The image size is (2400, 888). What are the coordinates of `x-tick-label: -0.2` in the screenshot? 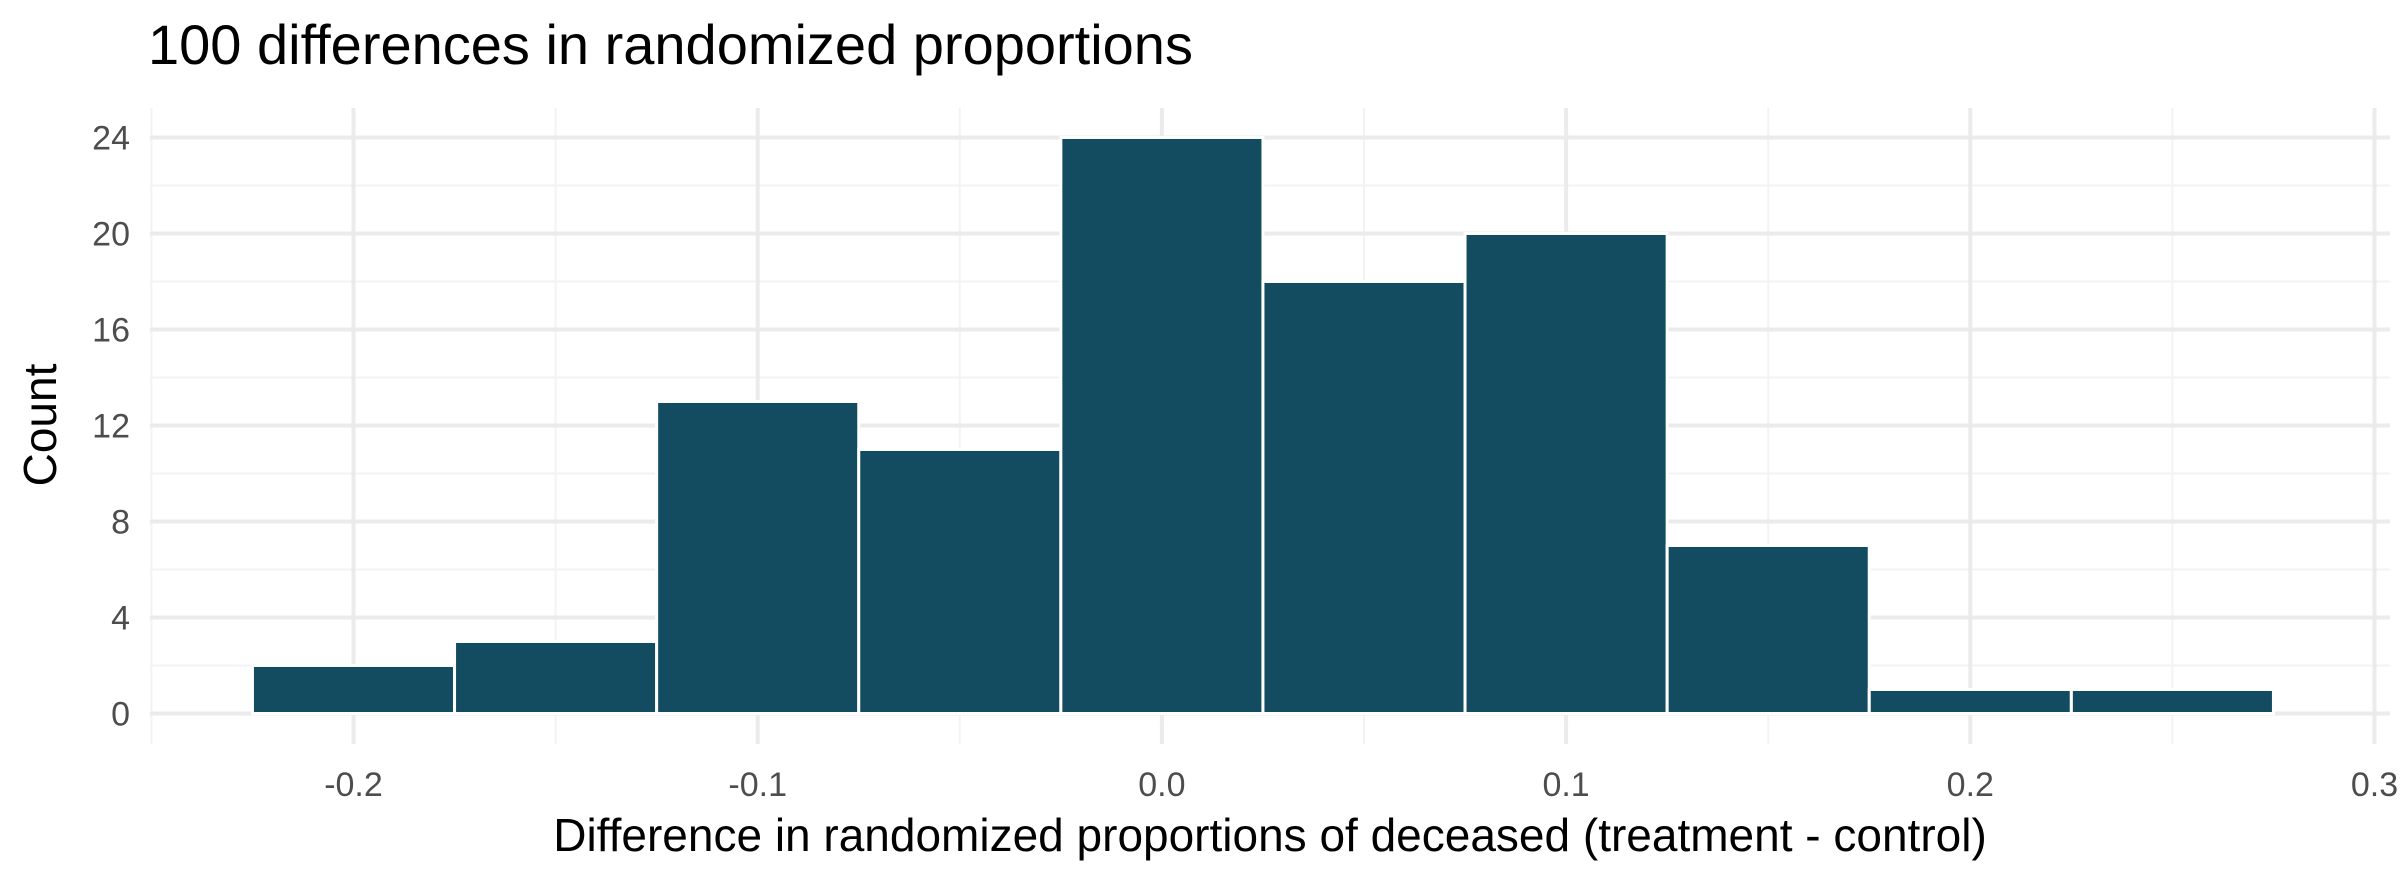 It's located at (353, 785).